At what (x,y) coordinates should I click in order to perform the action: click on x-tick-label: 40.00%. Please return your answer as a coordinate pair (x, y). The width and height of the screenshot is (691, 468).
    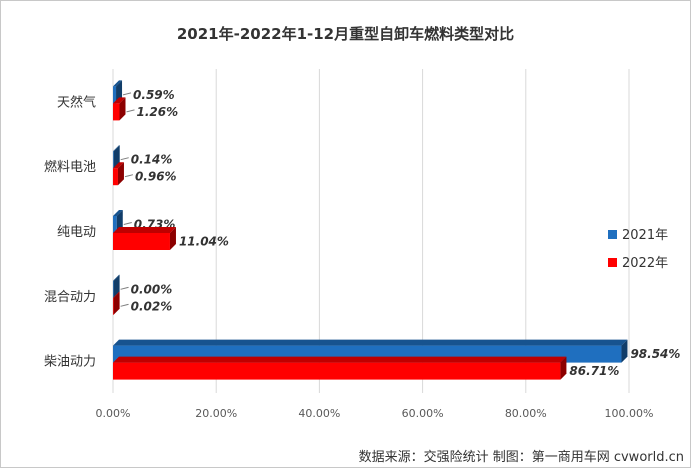
    Looking at the image, I should click on (319, 413).